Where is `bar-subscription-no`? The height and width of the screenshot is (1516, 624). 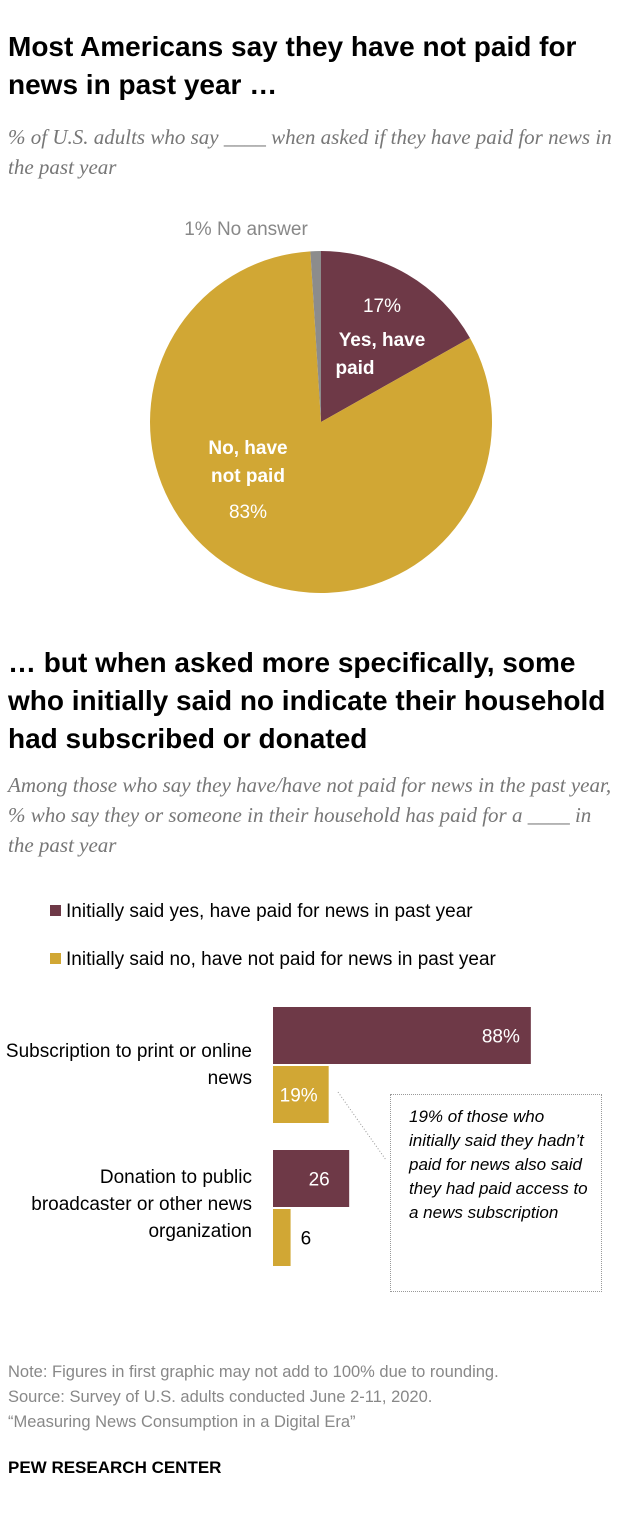 bar-subscription-no is located at coordinates (301, 1094).